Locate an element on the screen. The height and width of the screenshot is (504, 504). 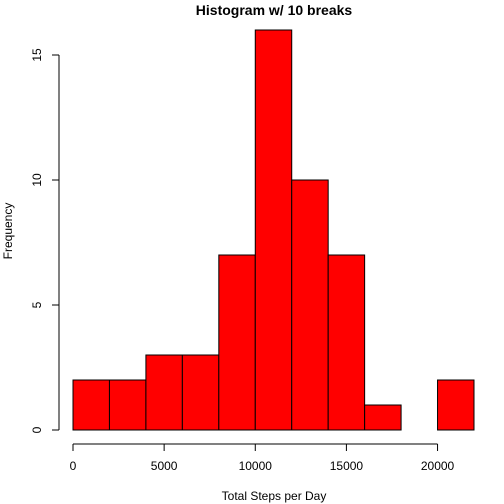
x-axis: 0 5000 10000 15000 20000 is located at coordinates (262, 458).